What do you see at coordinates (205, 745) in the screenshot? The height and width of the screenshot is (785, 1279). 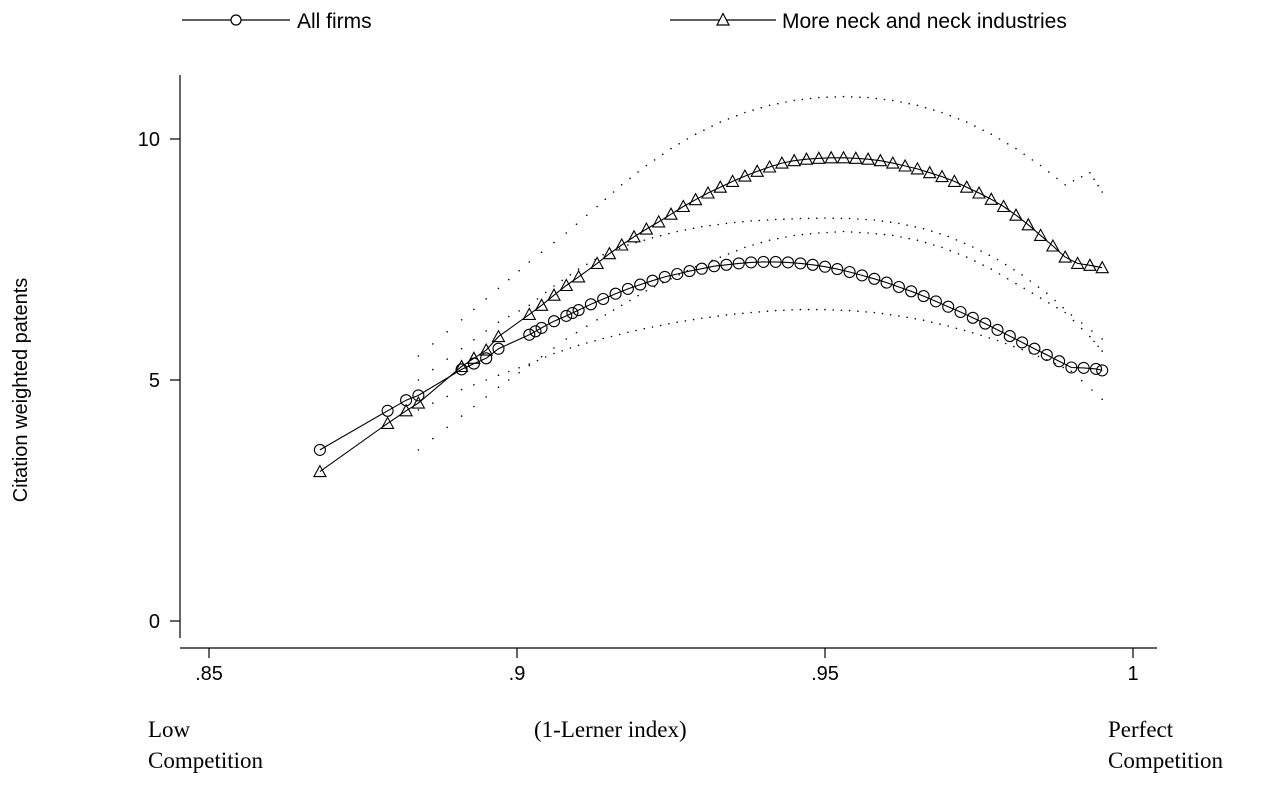 I see `low-competition-note: Low Competition` at bounding box center [205, 745].